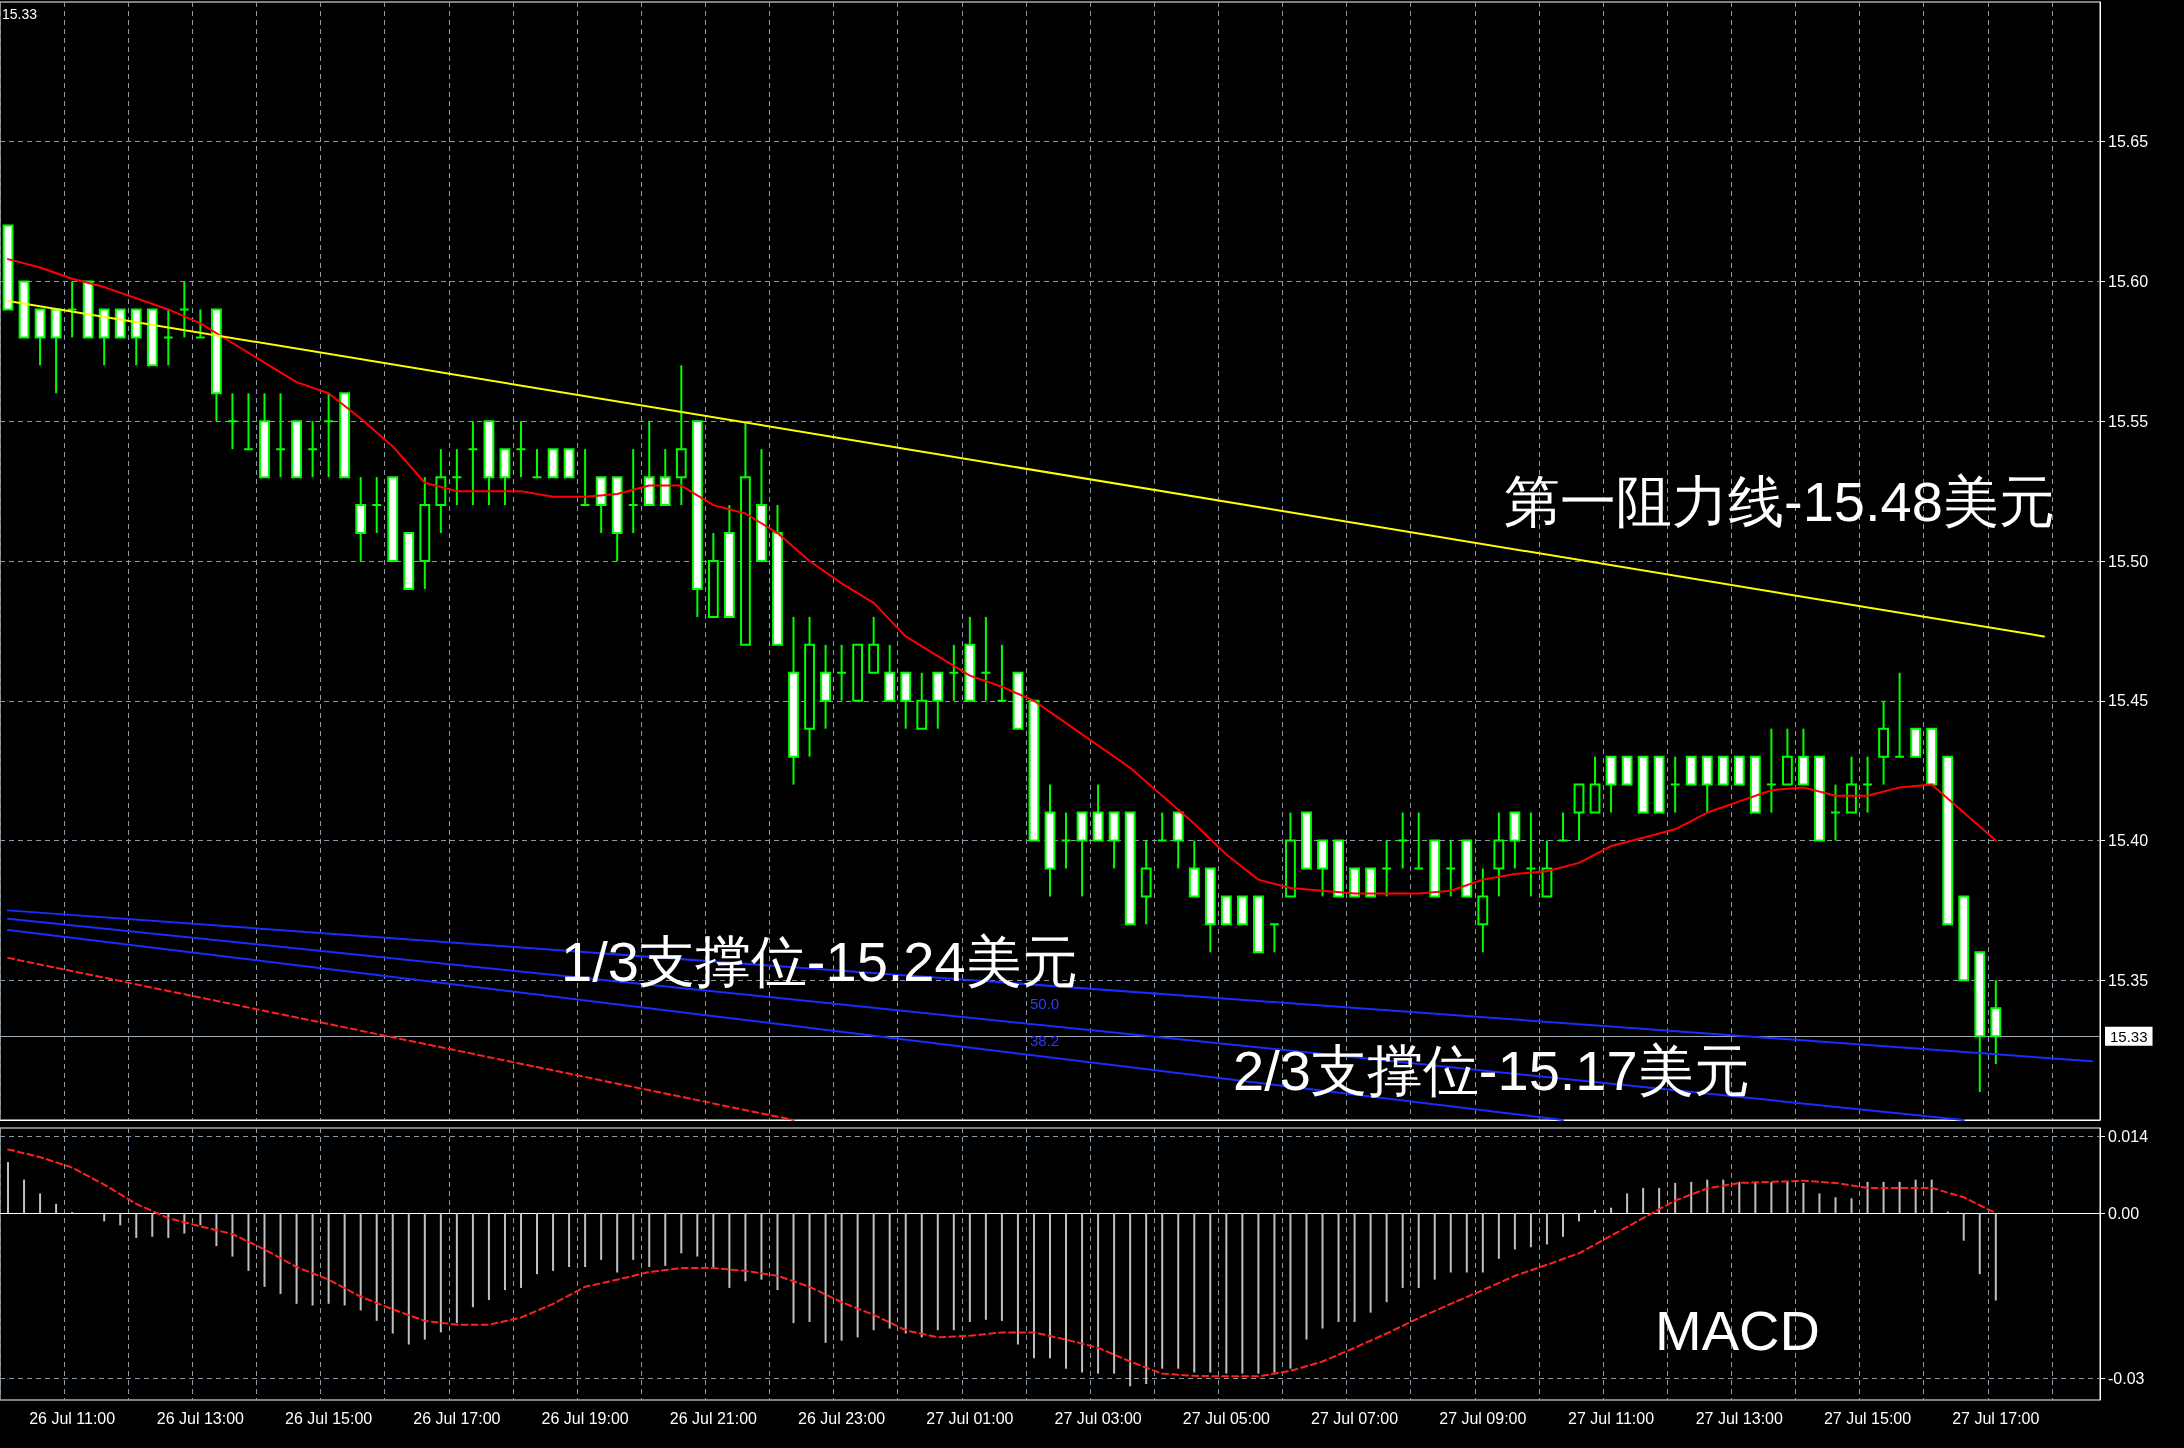 Image resolution: width=2184 pixels, height=1448 pixels. I want to click on x-tick-label: 27 Jul 05:00, so click(1226, 1418).